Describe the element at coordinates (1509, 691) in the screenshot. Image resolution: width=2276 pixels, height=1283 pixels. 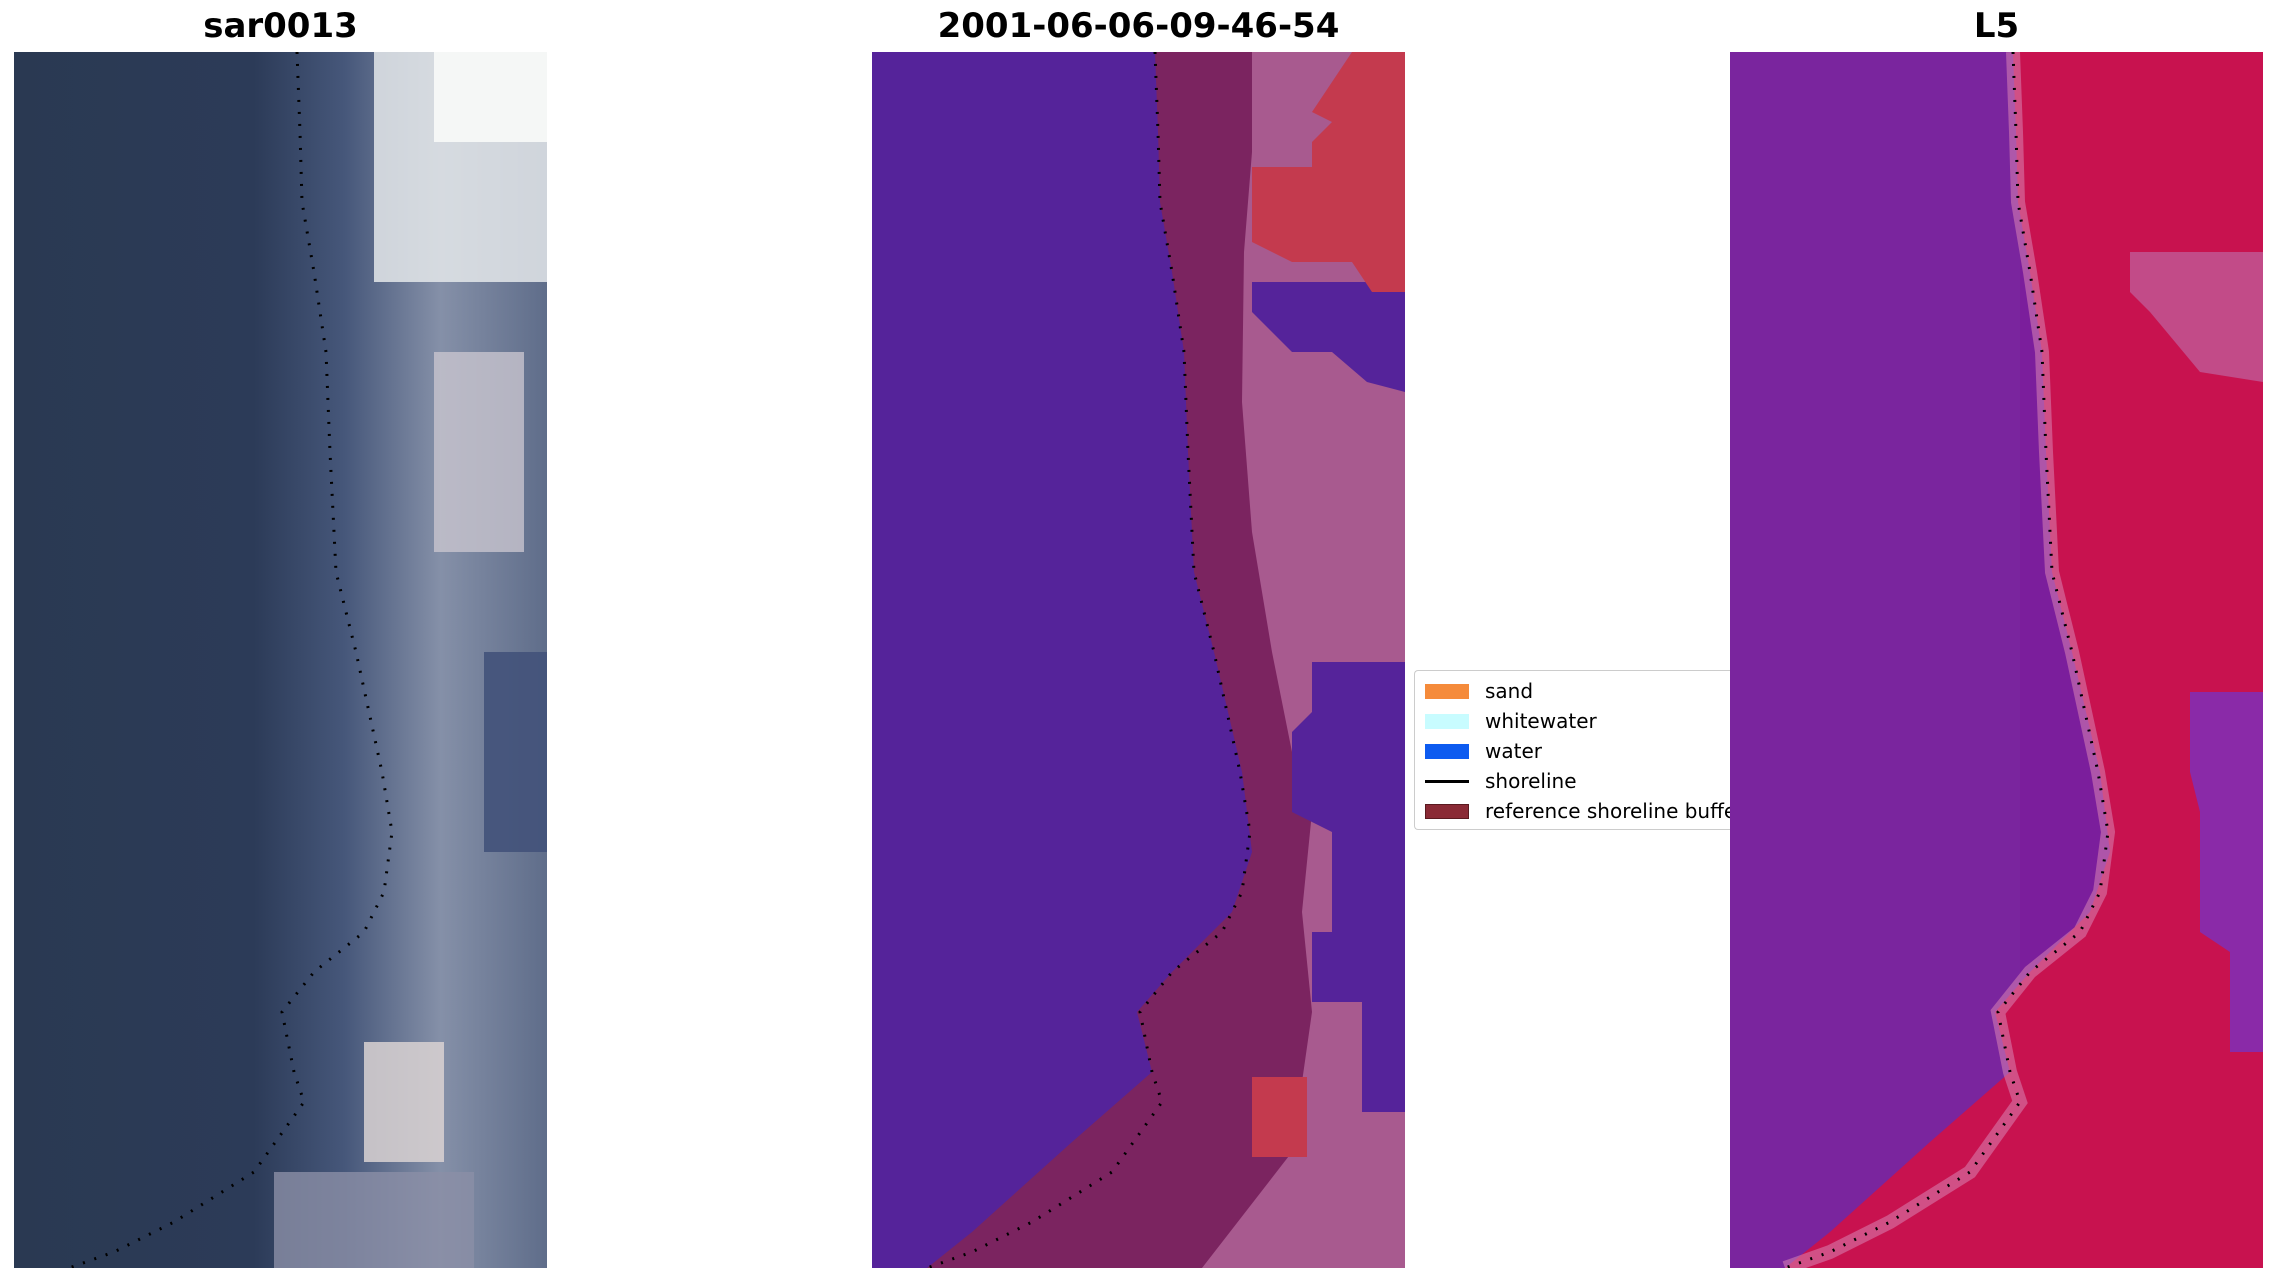
I see `legend-label-sand: sand` at that location.